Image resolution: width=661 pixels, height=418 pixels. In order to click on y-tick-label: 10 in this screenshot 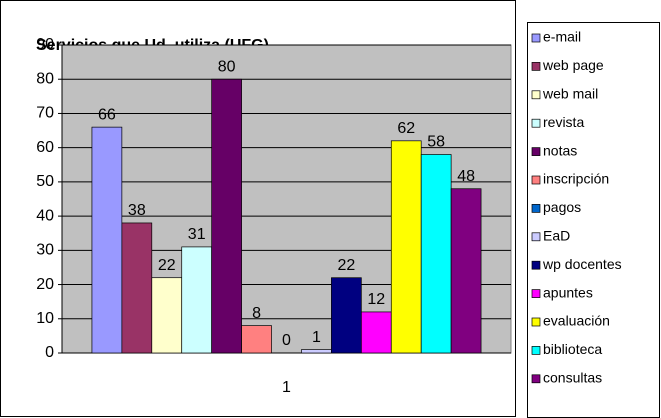, I will do `click(45, 318)`.